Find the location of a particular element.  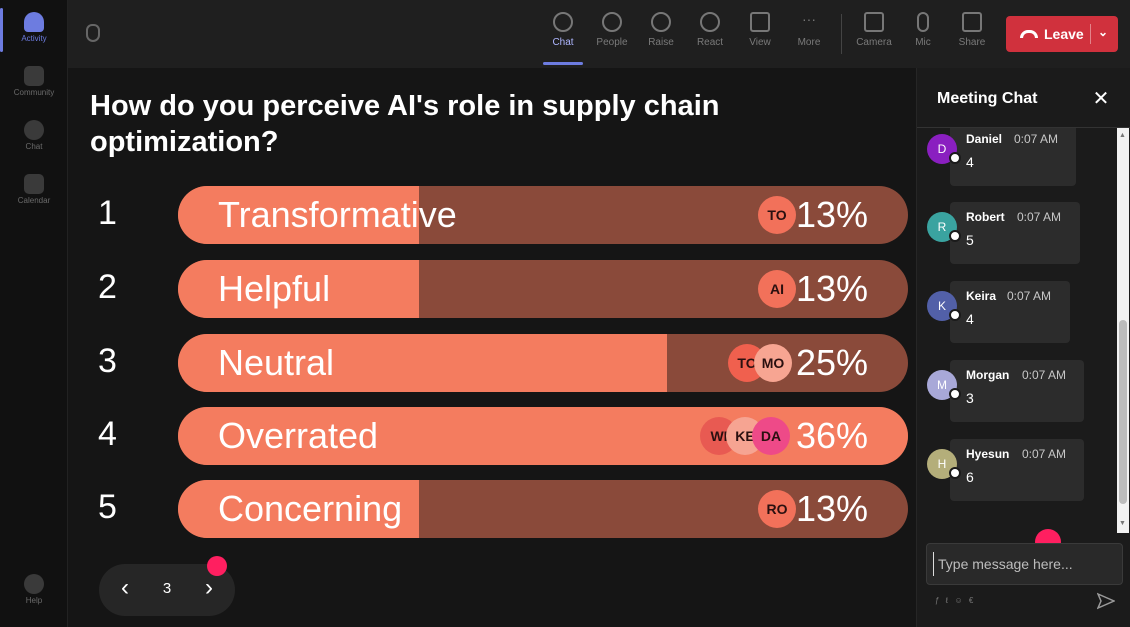

scroll-down-arrow-icon: ▼ is located at coordinates (1122, 523).